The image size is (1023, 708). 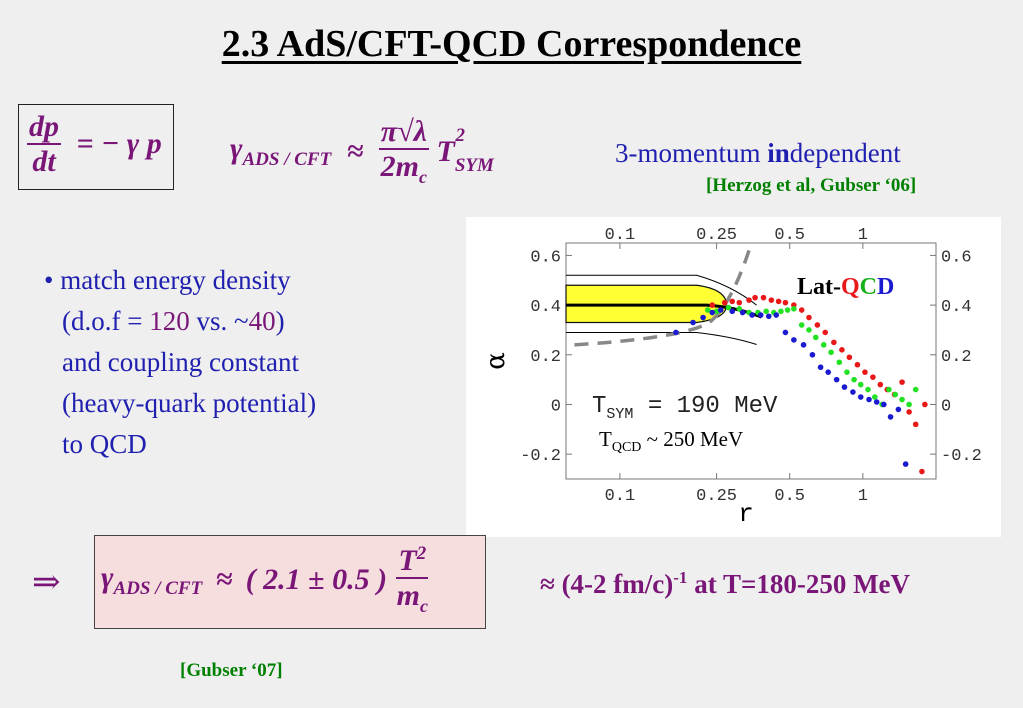 What do you see at coordinates (423, 176) in the screenshot?
I see `eq2-den-sub: c` at bounding box center [423, 176].